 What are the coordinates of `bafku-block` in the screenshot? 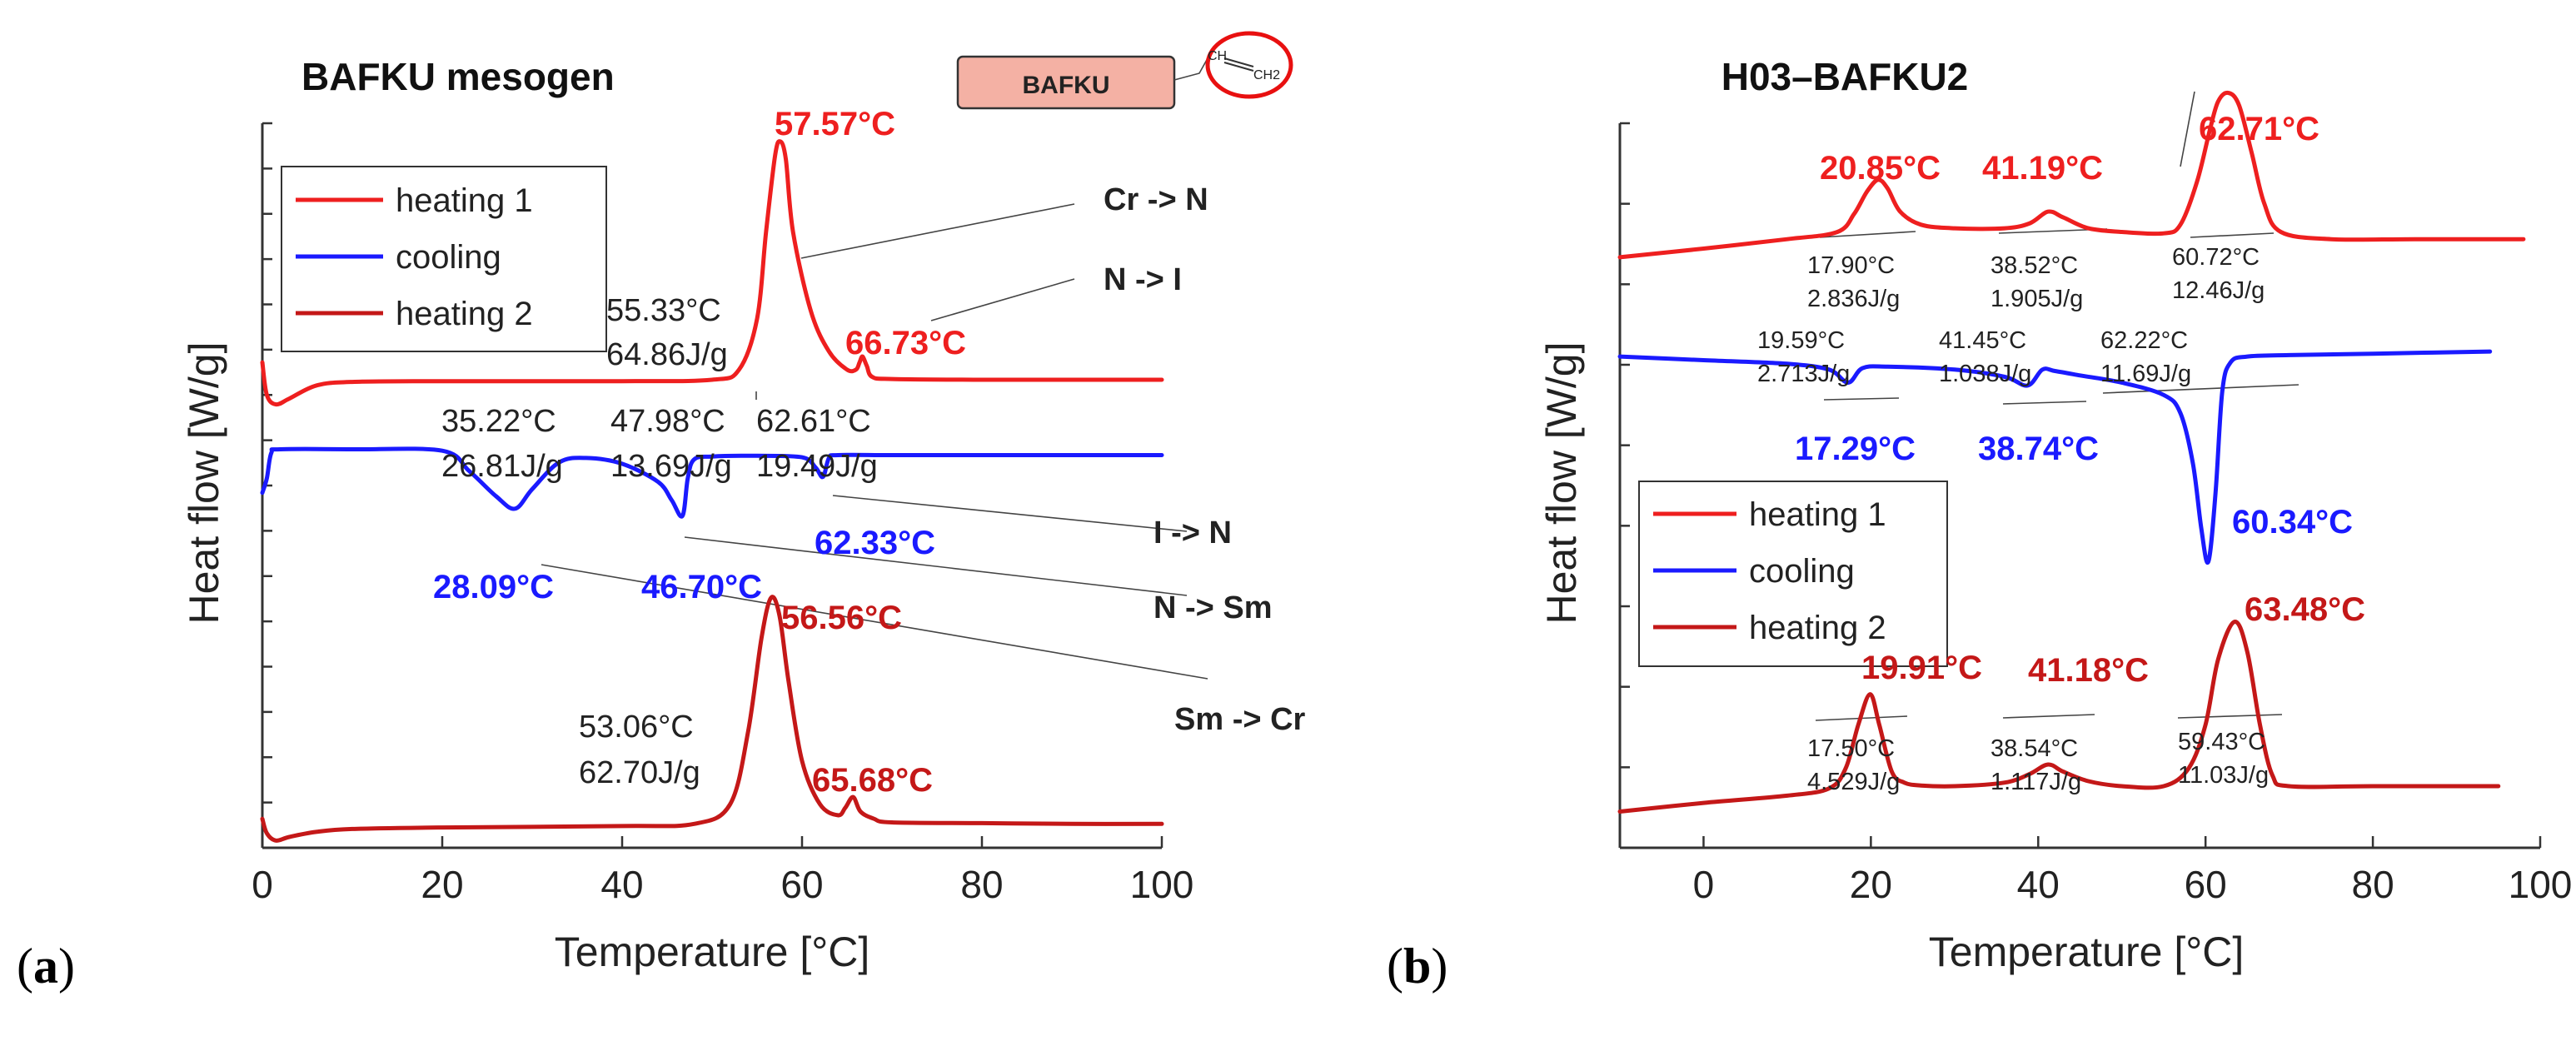 It's located at (1066, 82).